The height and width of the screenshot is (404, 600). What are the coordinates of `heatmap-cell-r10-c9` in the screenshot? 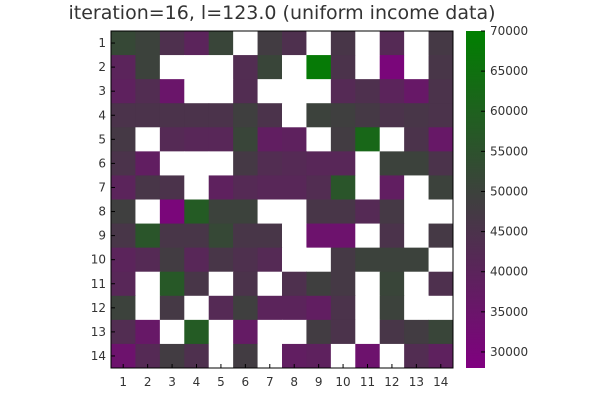 It's located at (319, 260).